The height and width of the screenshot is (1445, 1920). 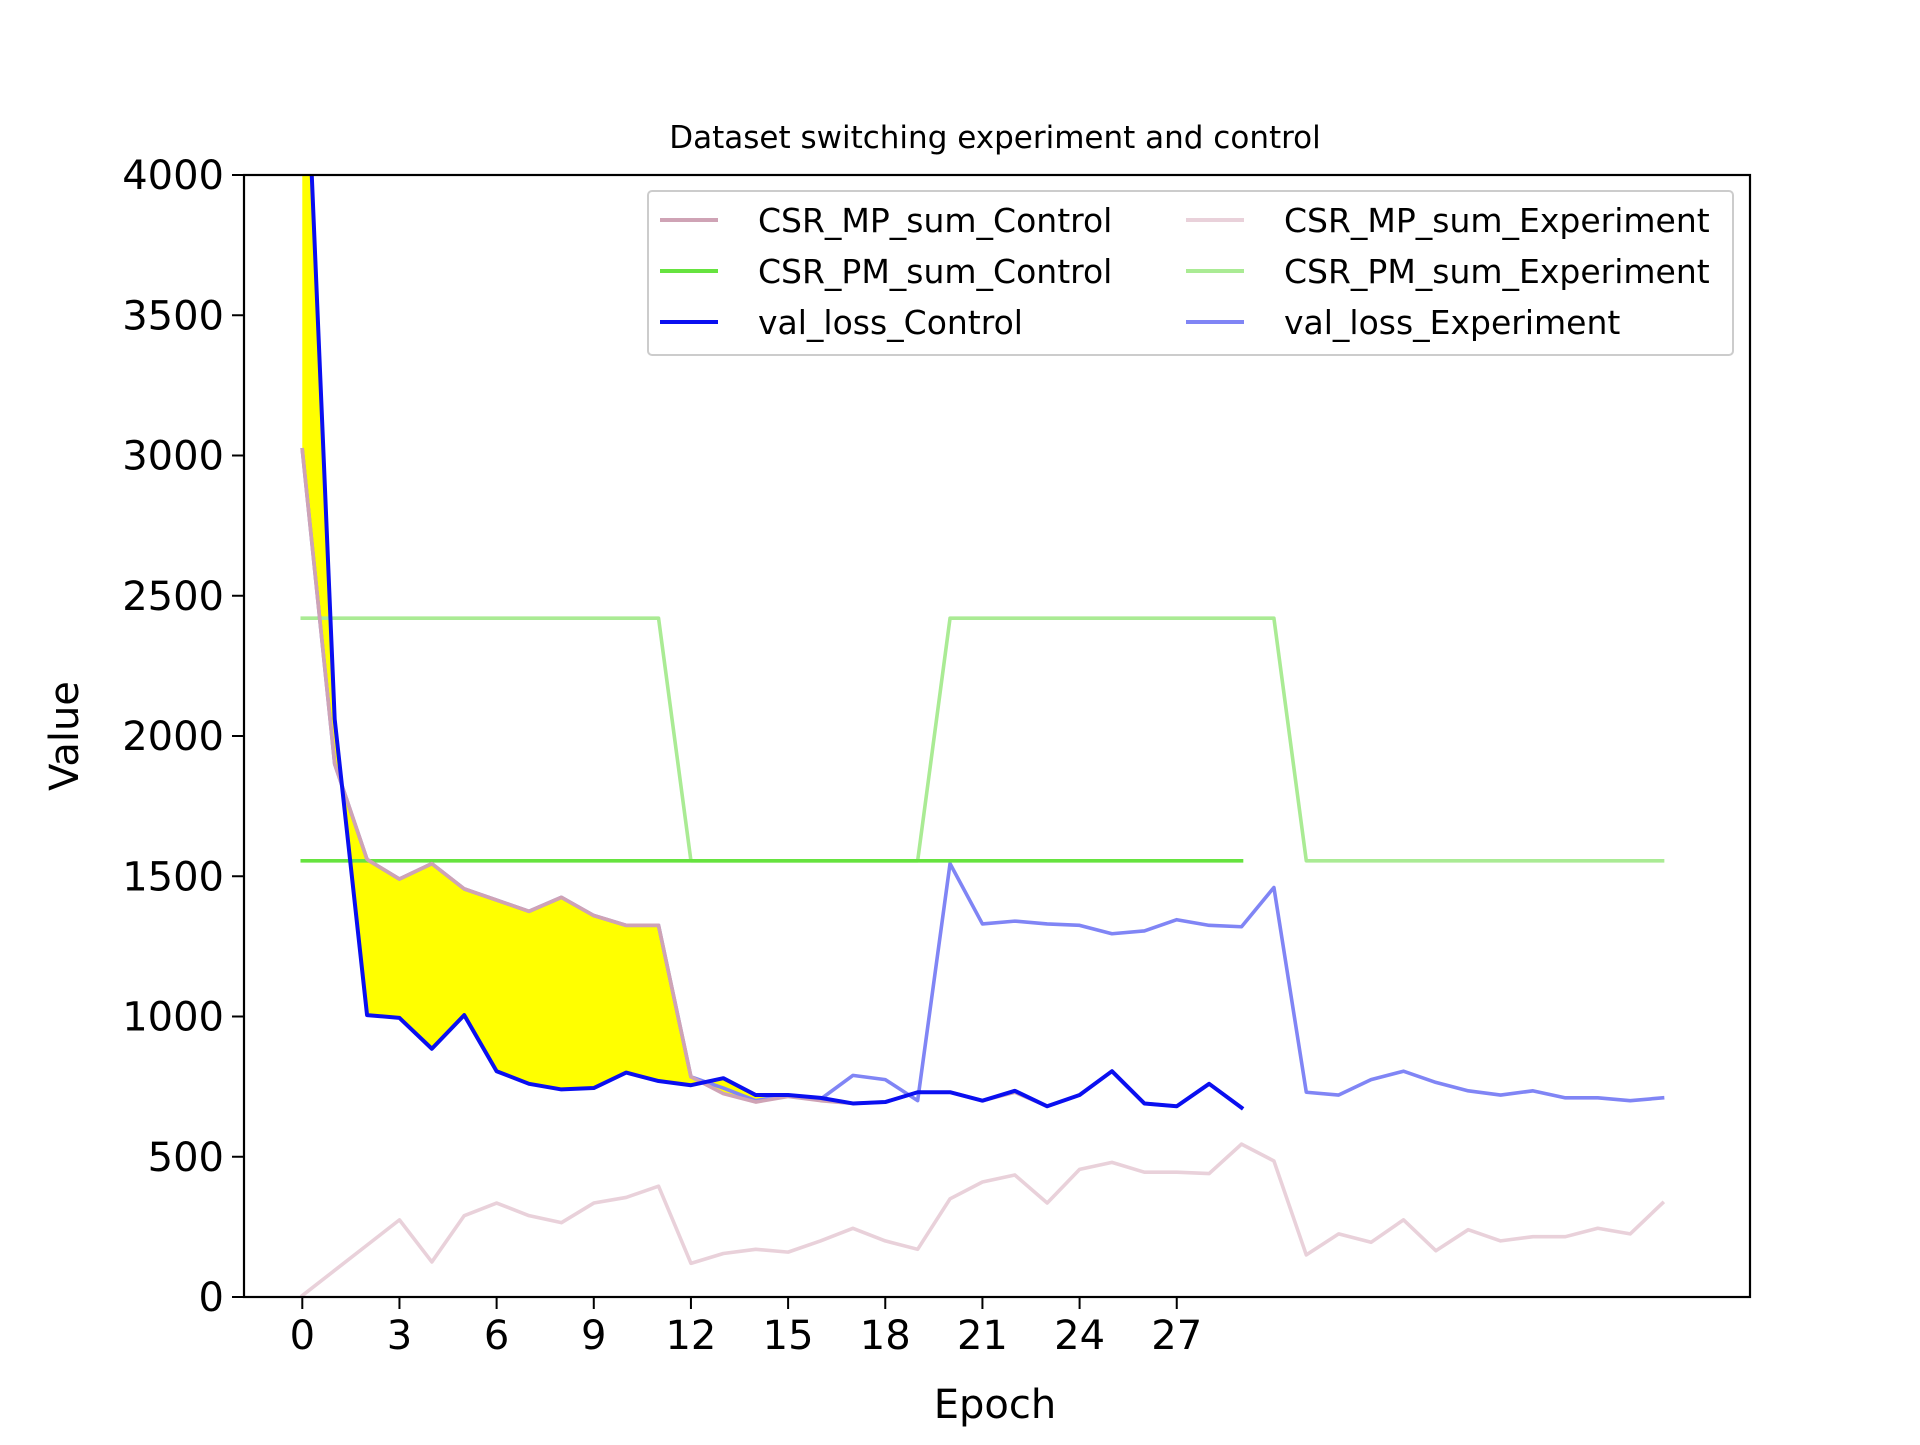 I want to click on legend-label-csr-mp-sum-control: CSR_MP_sum_Control, so click(x=935, y=220).